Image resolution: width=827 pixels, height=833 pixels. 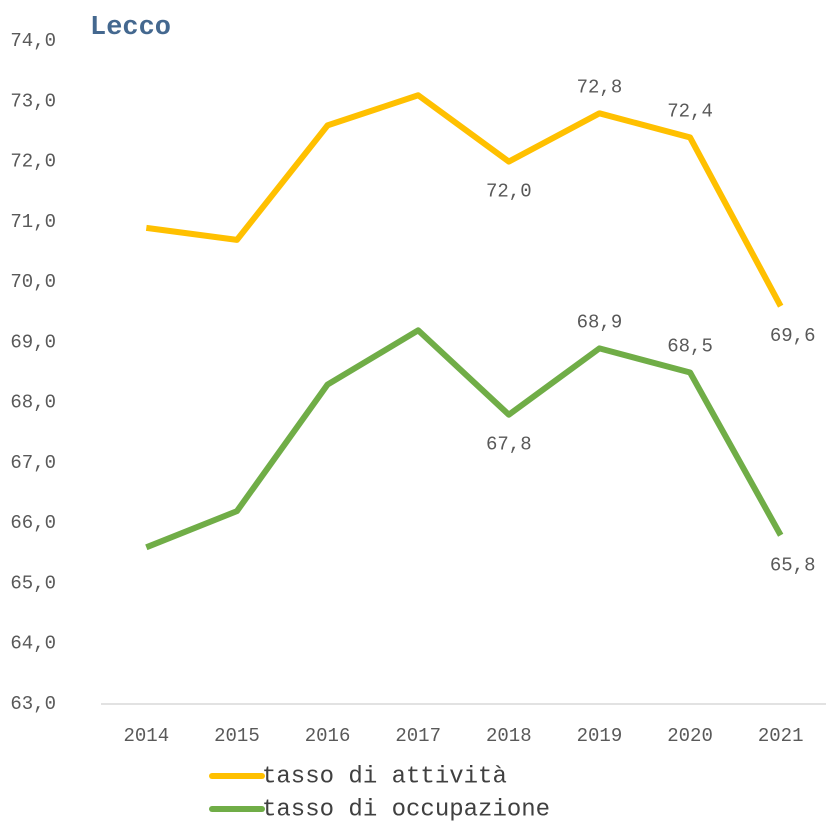 I want to click on x-tick-label: 2016, so click(x=328, y=736).